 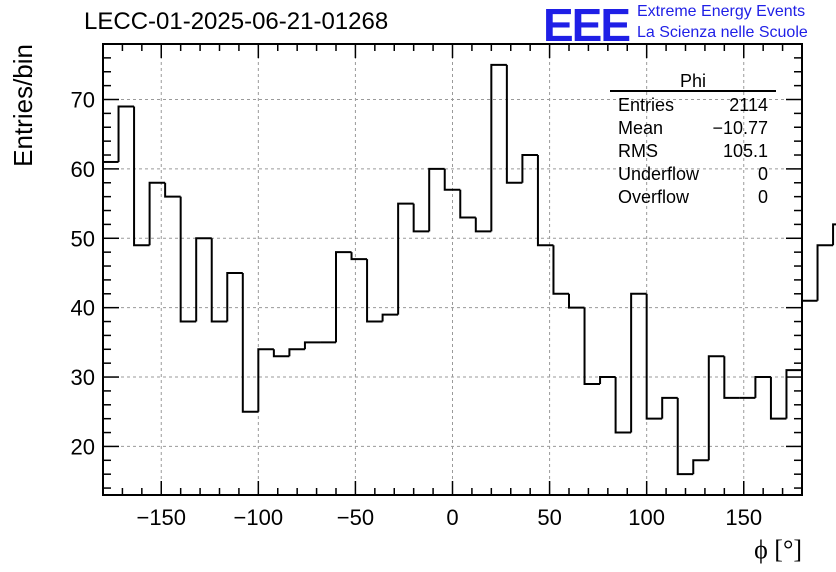 What do you see at coordinates (693, 197) in the screenshot?
I see `stats-row-overflow: Overflow 0` at bounding box center [693, 197].